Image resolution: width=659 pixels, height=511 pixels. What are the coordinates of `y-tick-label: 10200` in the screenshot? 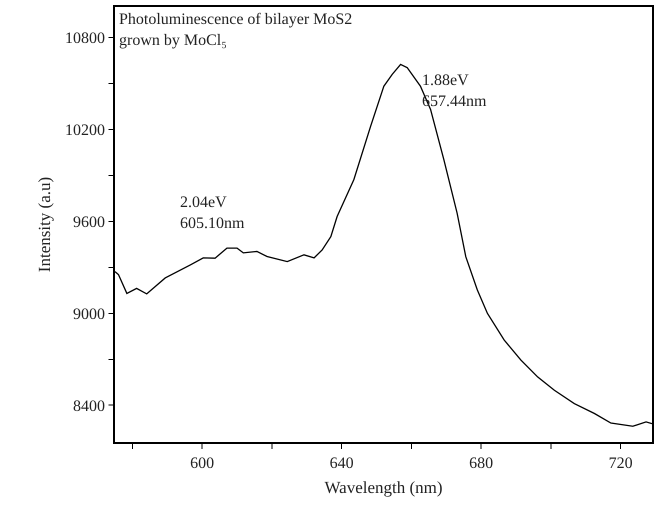 It's located at (85, 131).